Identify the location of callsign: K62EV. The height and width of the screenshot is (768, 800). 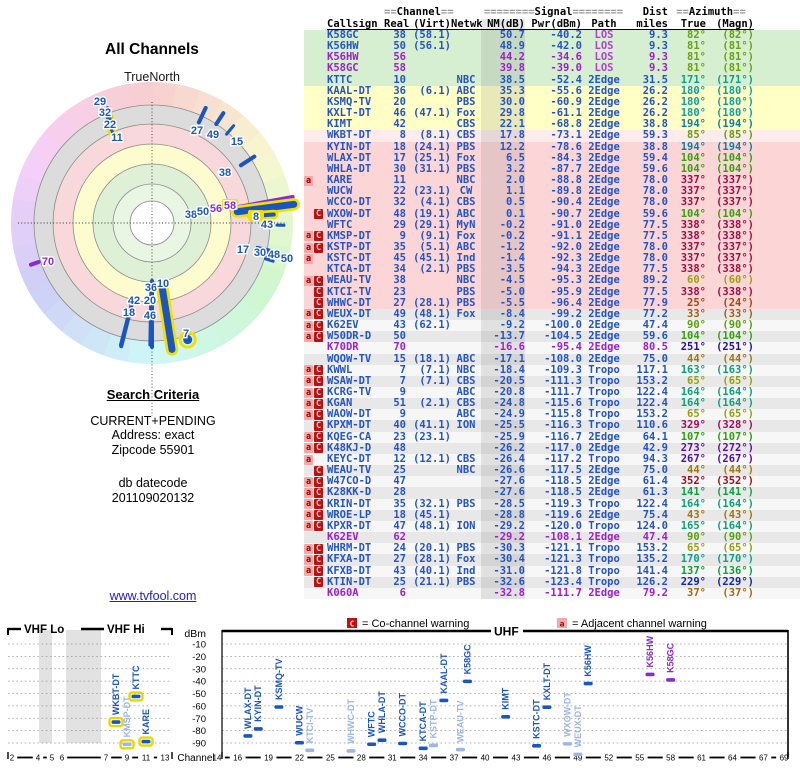
(343, 326).